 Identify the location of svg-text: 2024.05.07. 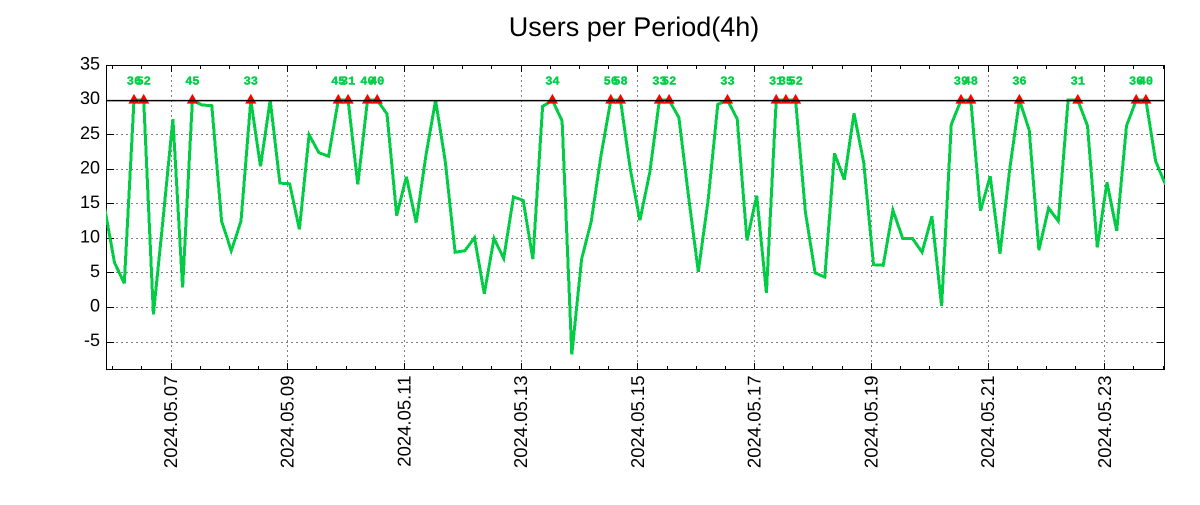
(170, 422).